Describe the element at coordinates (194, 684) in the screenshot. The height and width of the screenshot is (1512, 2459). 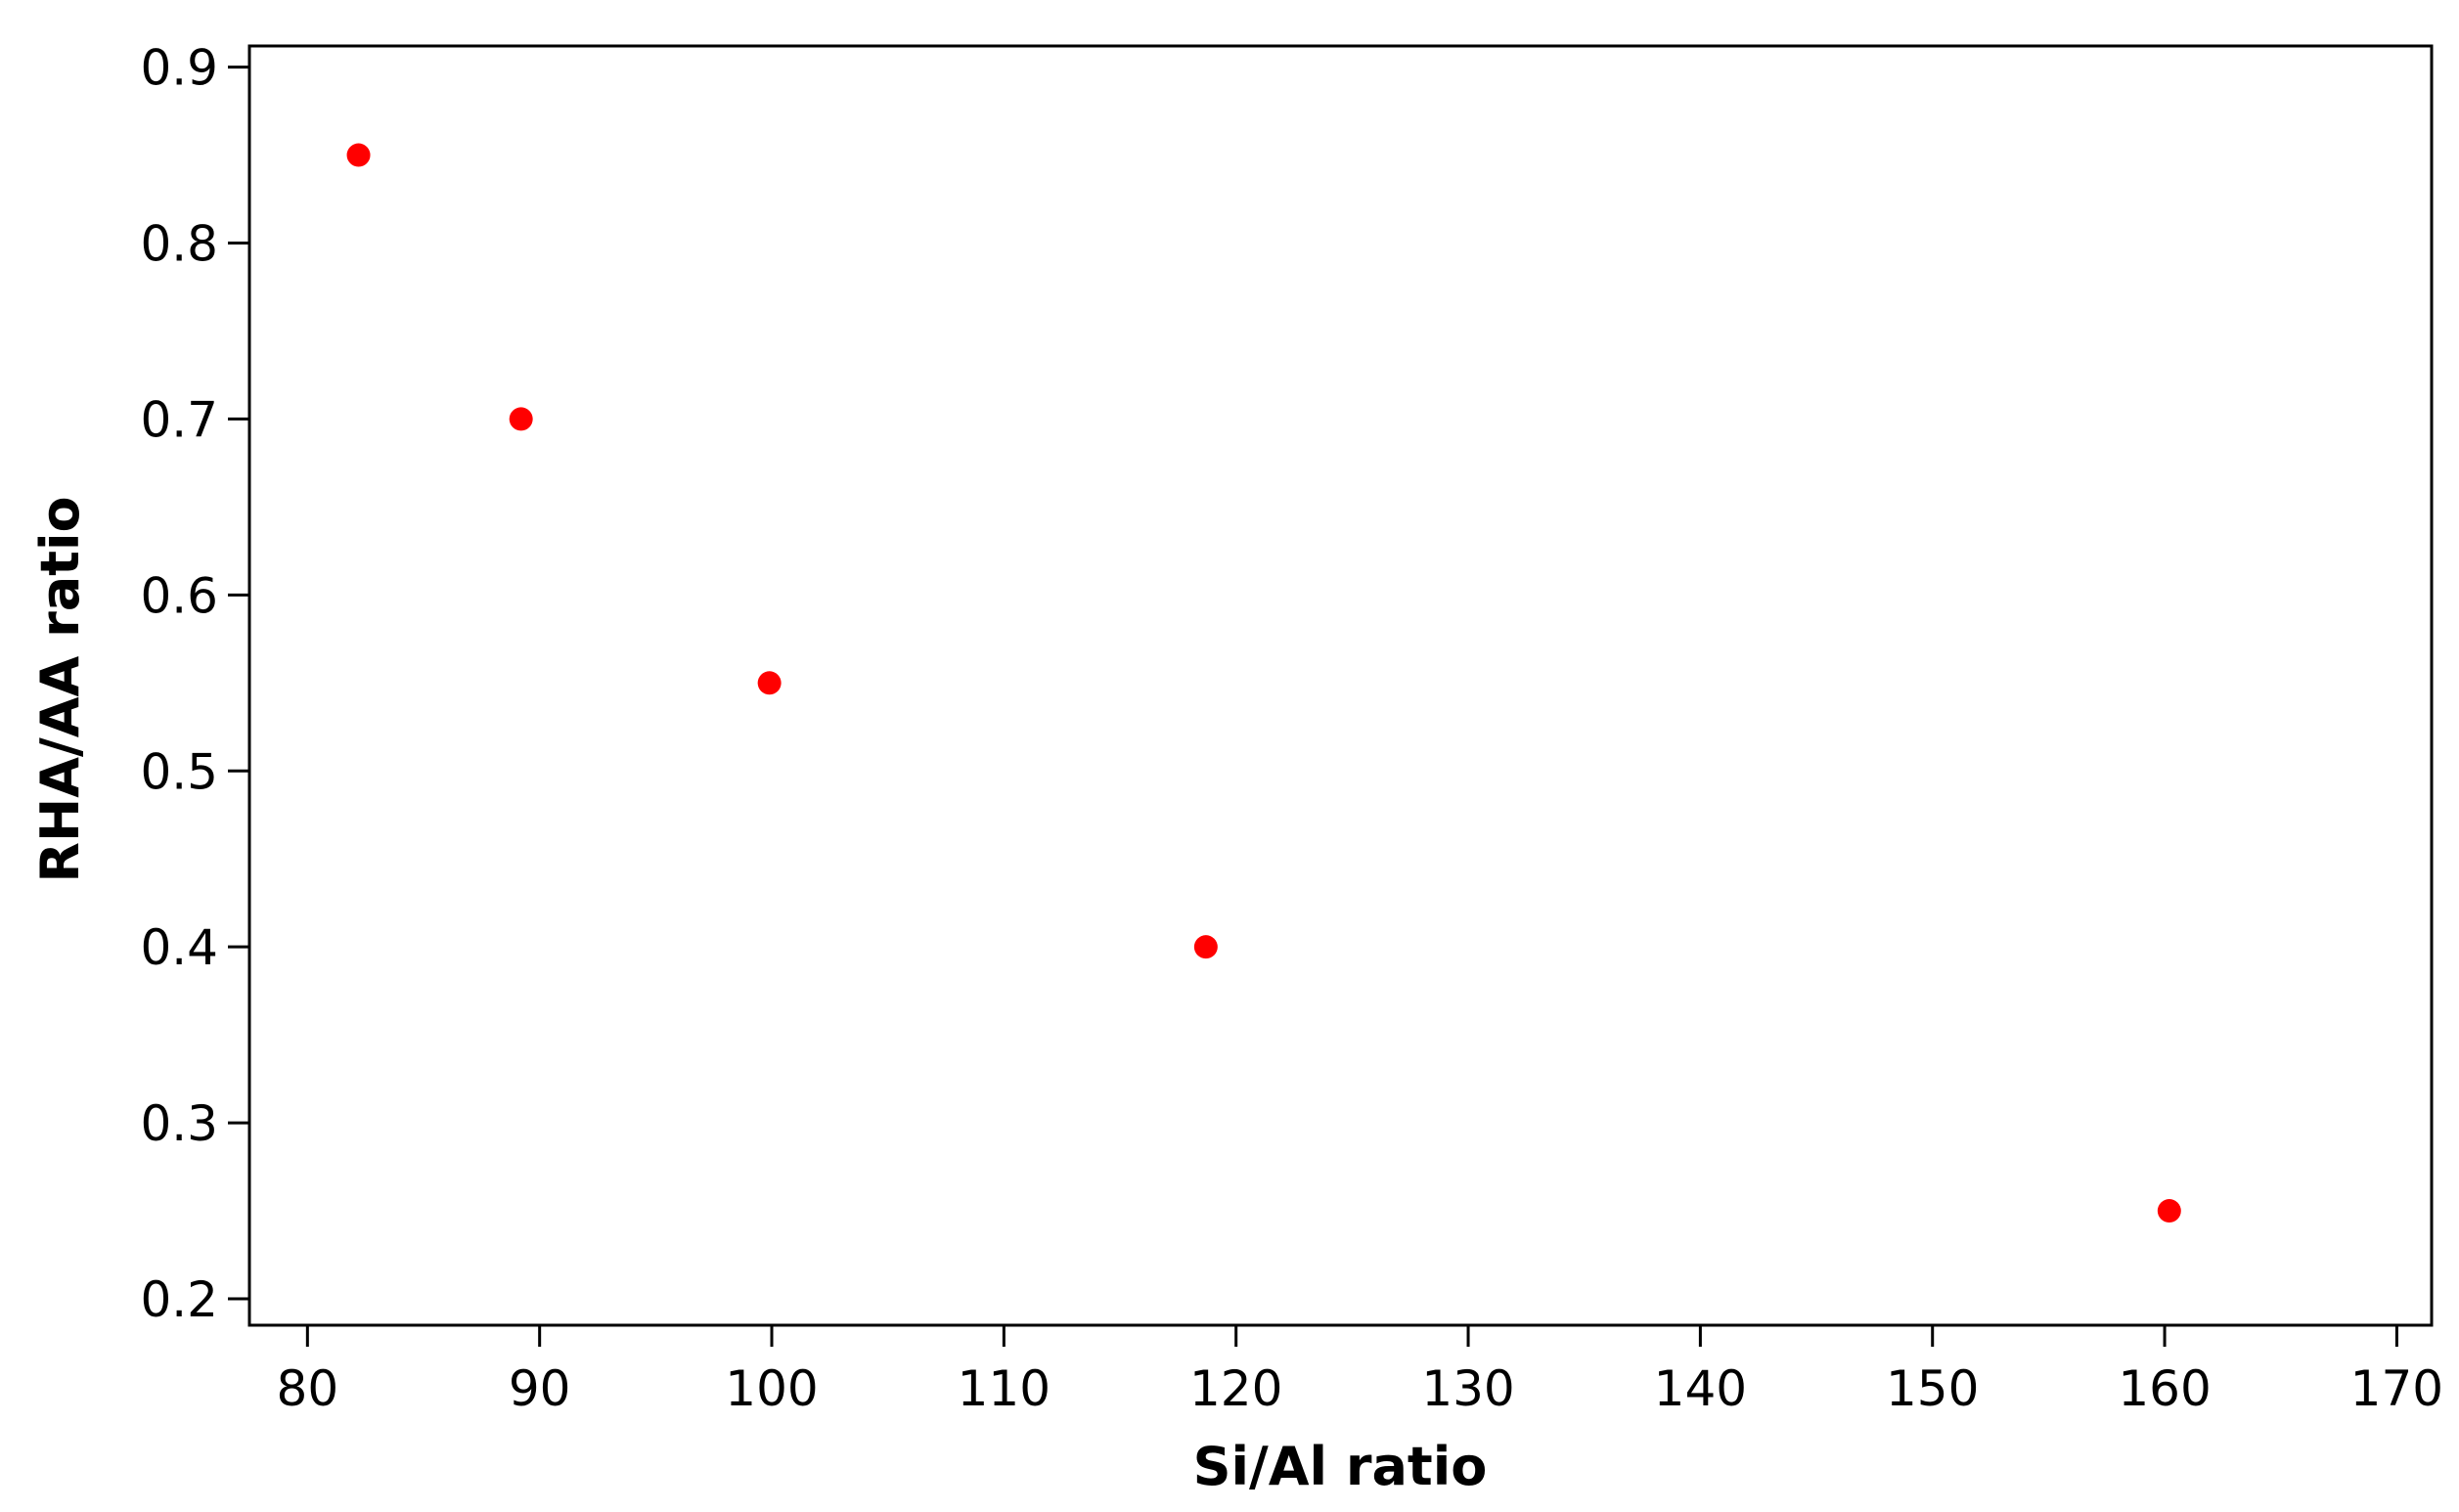
I see `y-axis-ticks: 0.2 0.3 0.4 0.5 0.6 0.7 0.8 0.9` at that location.